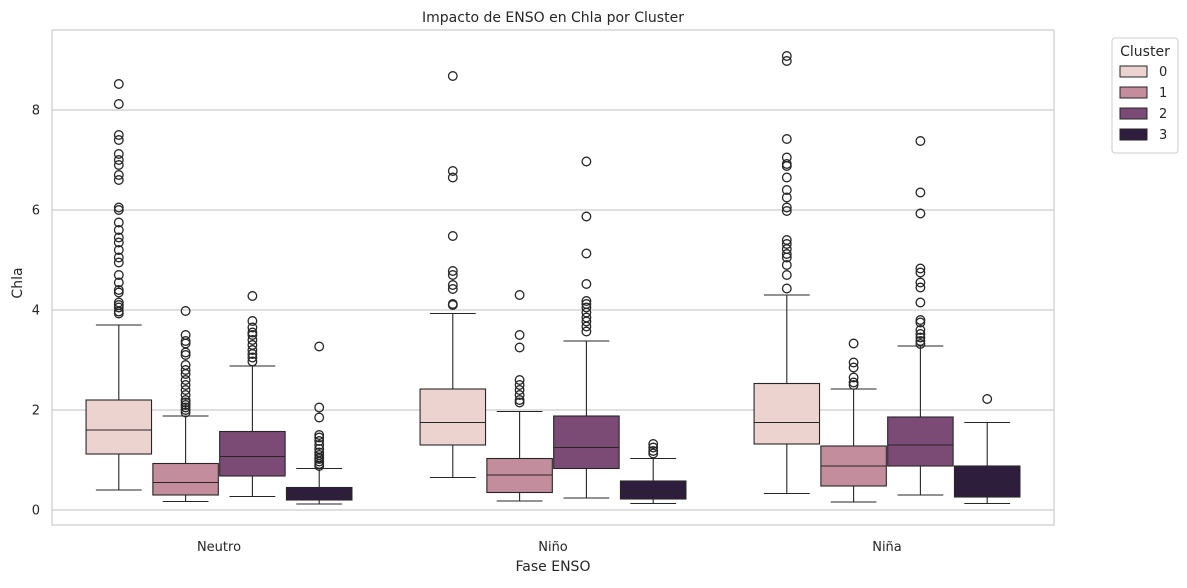  What do you see at coordinates (1163, 135) in the screenshot?
I see `legend-label: 3` at bounding box center [1163, 135].